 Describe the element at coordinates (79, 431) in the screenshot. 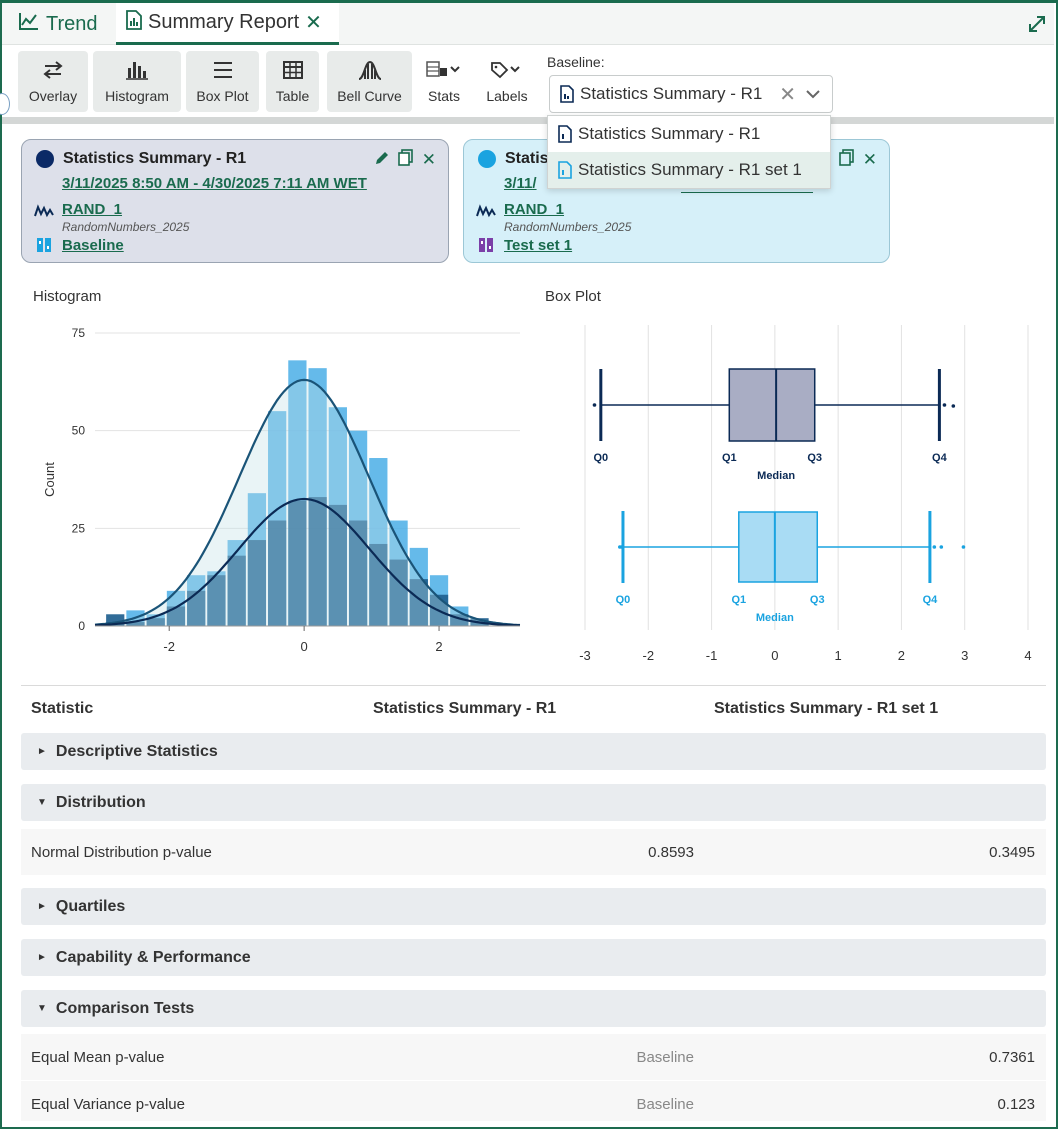

I see `y-tick-label: 50` at that location.